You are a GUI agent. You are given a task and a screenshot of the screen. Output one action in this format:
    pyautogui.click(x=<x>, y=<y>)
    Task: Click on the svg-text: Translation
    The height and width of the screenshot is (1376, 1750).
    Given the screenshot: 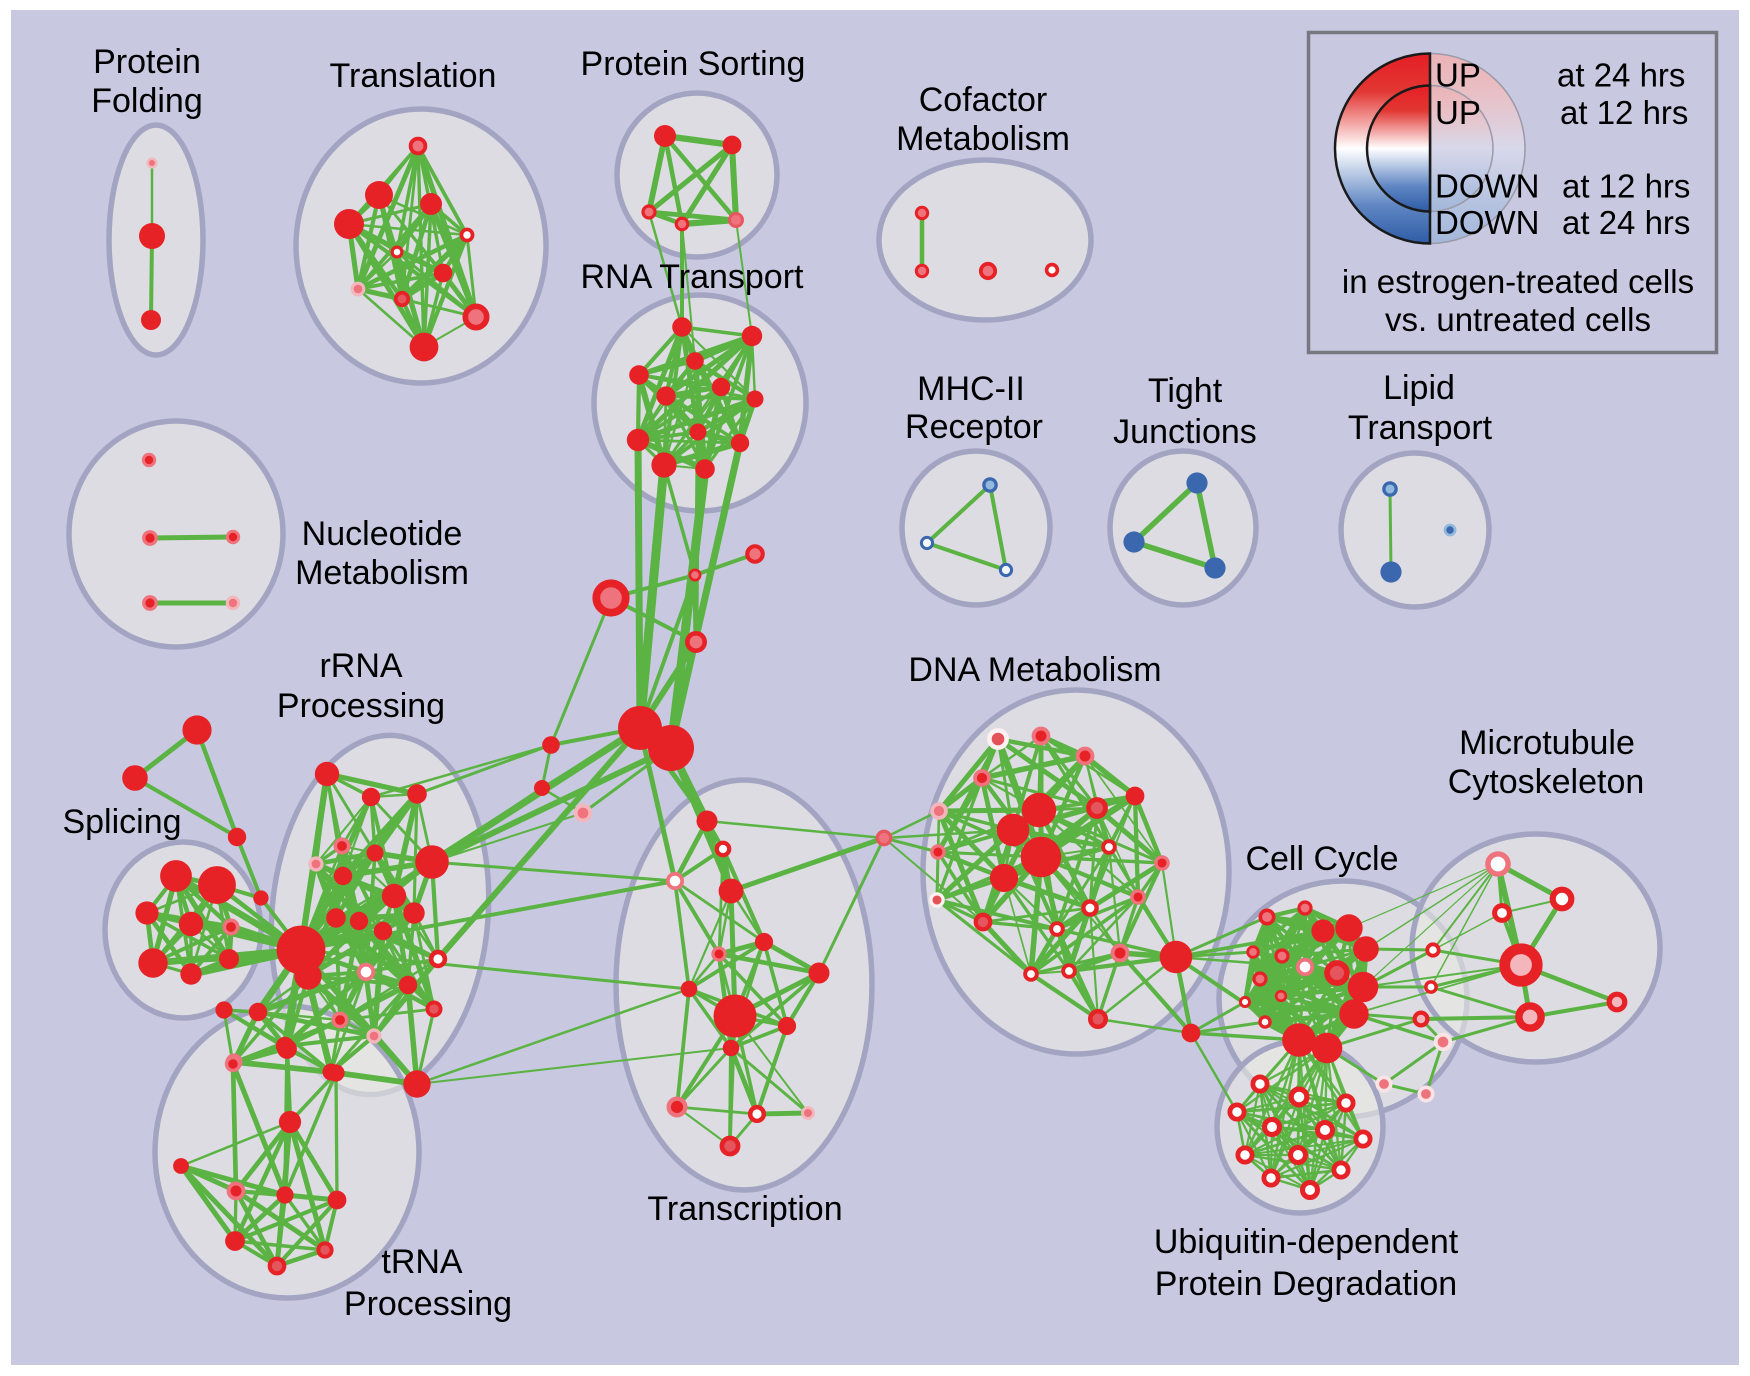 What is the action you would take?
    pyautogui.click(x=413, y=76)
    